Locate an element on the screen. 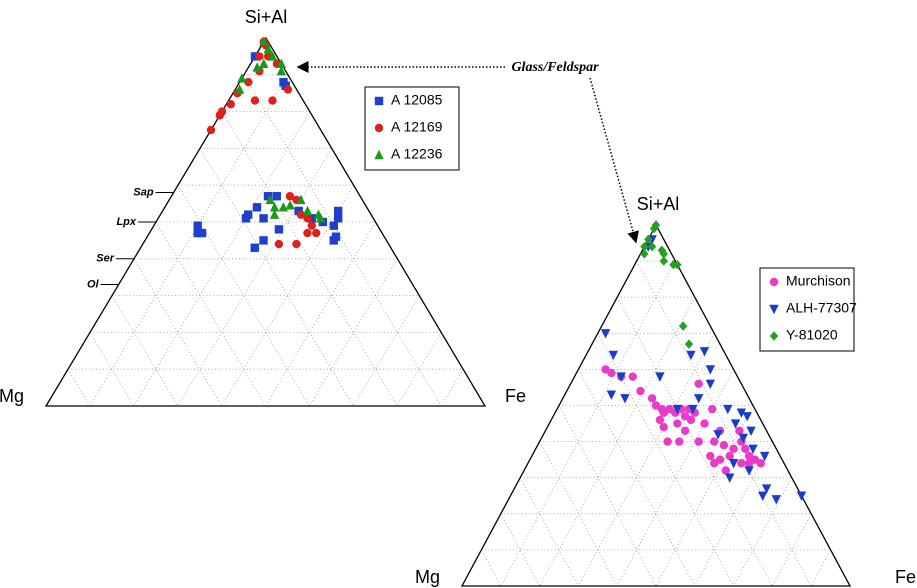 The width and height of the screenshot is (917, 588). legend-label: A 12085 is located at coordinates (417, 100).